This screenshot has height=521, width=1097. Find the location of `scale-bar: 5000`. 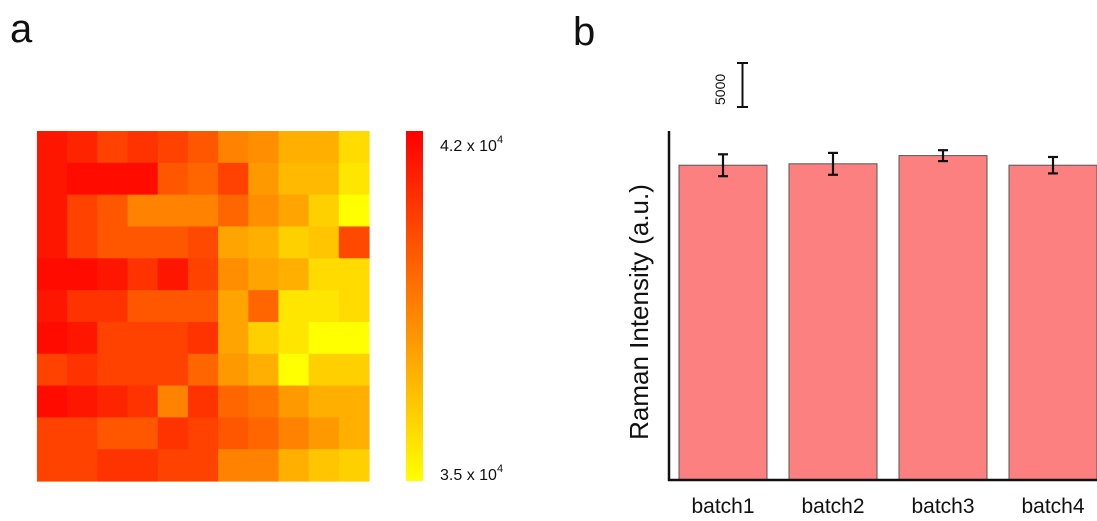

scale-bar: 5000 is located at coordinates (730, 85).